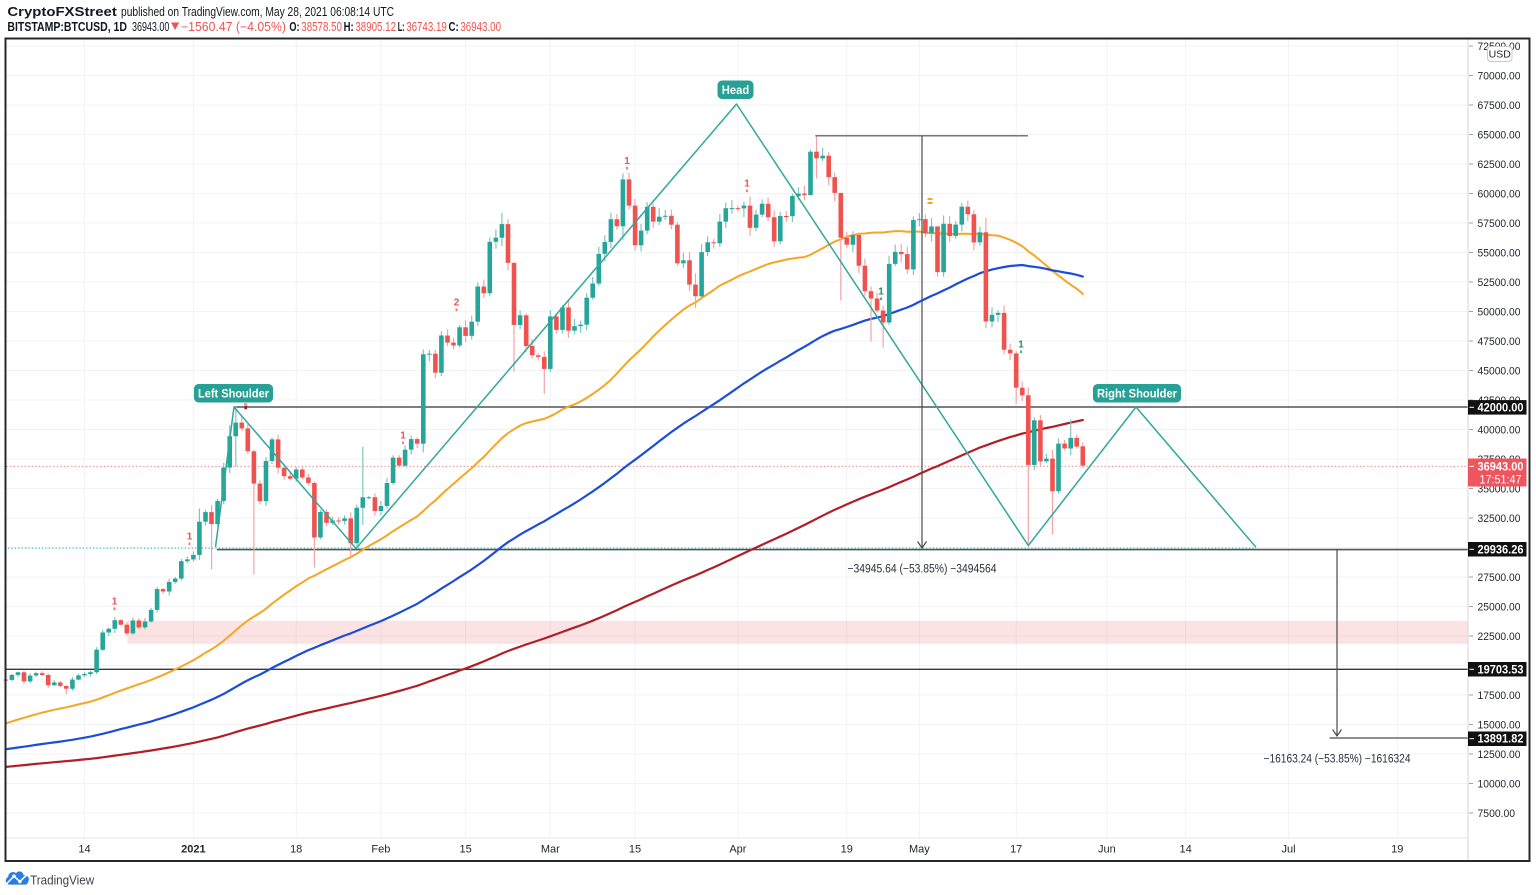 The image size is (1536, 895). What do you see at coordinates (1107, 850) in the screenshot?
I see `svg-text: Jun` at bounding box center [1107, 850].